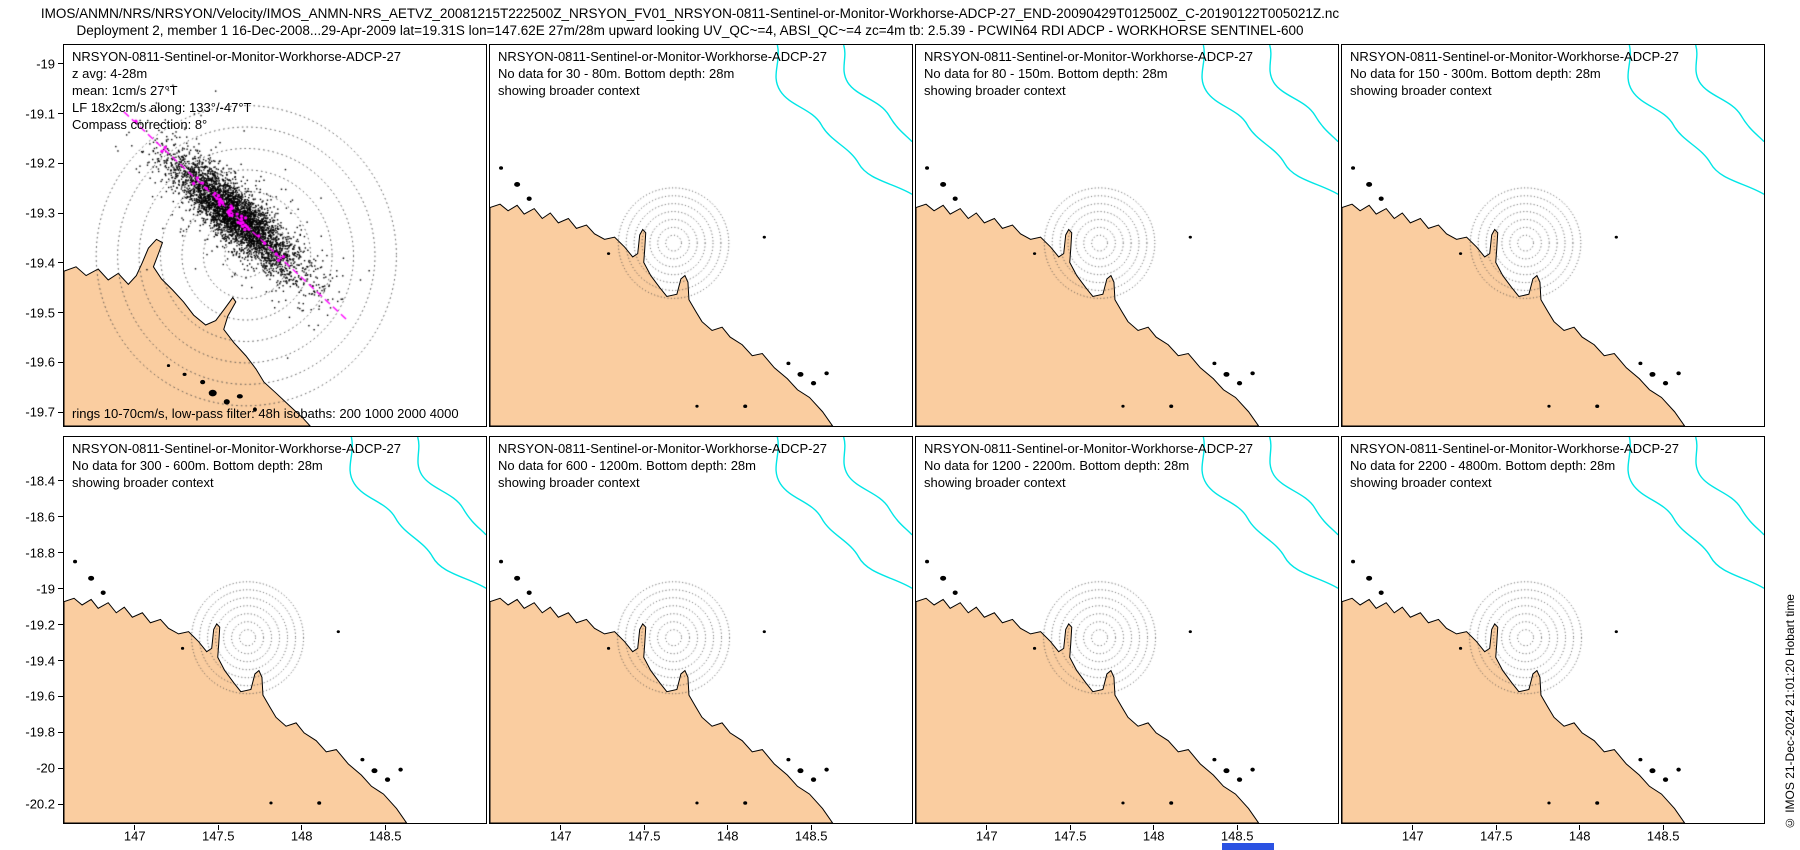  What do you see at coordinates (110, 73) in the screenshot?
I see `z-avg-label: z avg: 4-28m` at bounding box center [110, 73].